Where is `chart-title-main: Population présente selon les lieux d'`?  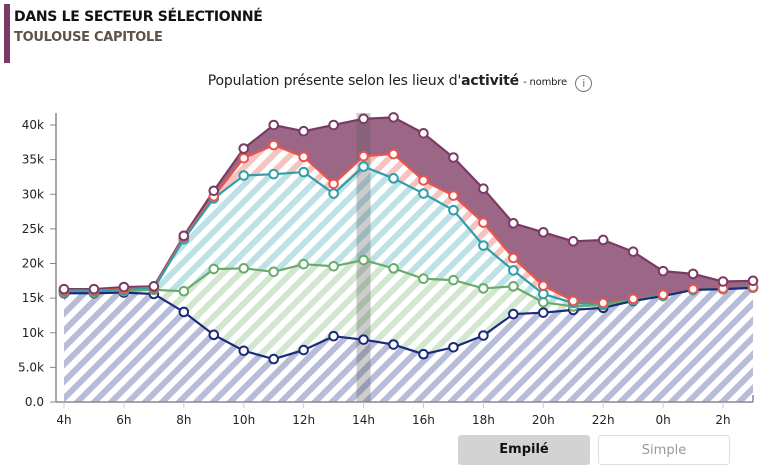 chart-title-main: Population présente selon les lieux d' is located at coordinates (334, 81).